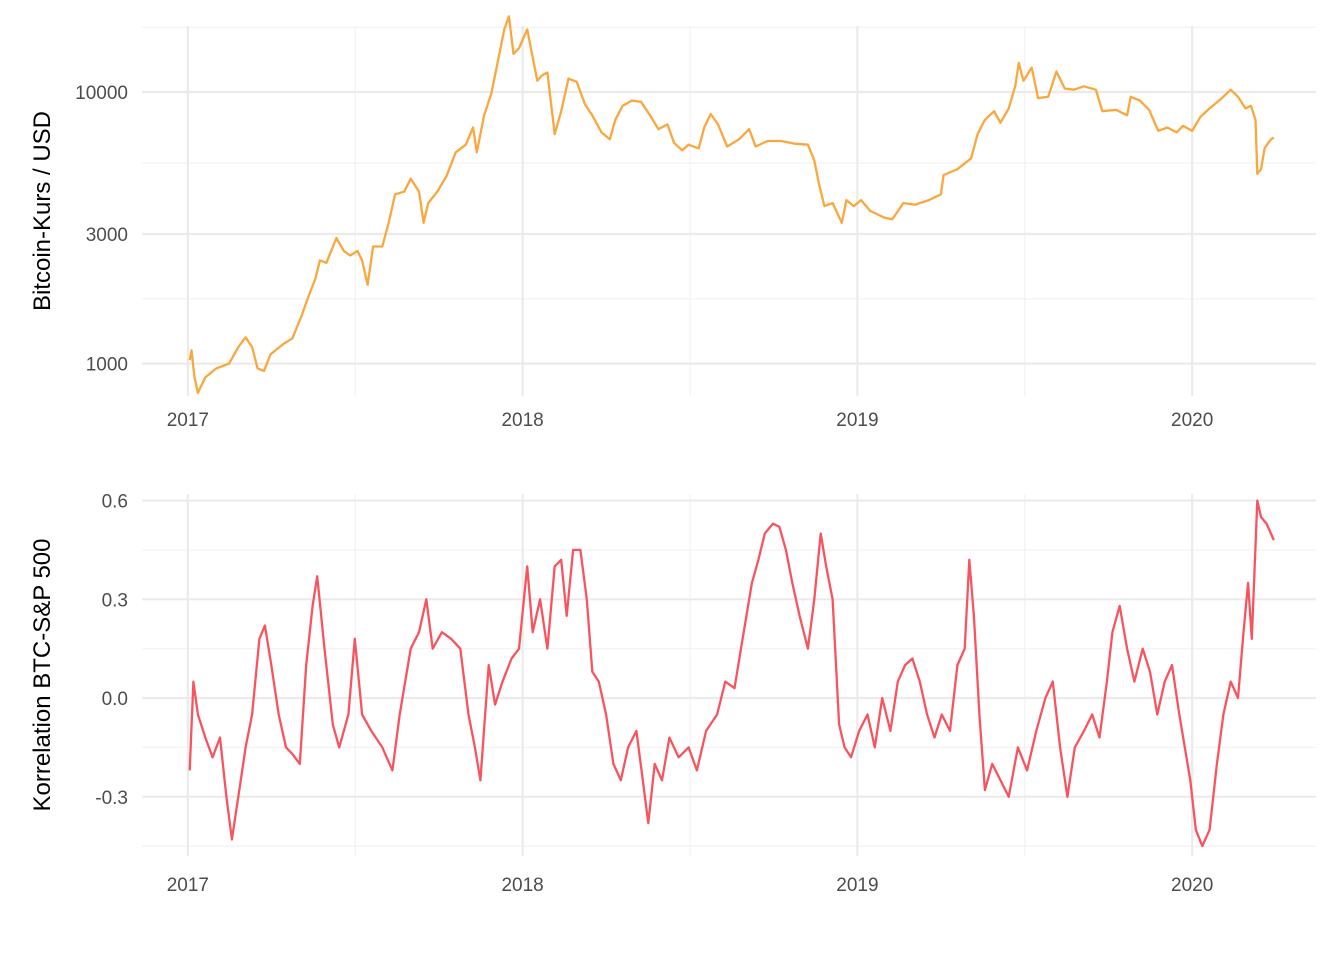  What do you see at coordinates (101, 93) in the screenshot?
I see `y-tick-label: 10000` at bounding box center [101, 93].